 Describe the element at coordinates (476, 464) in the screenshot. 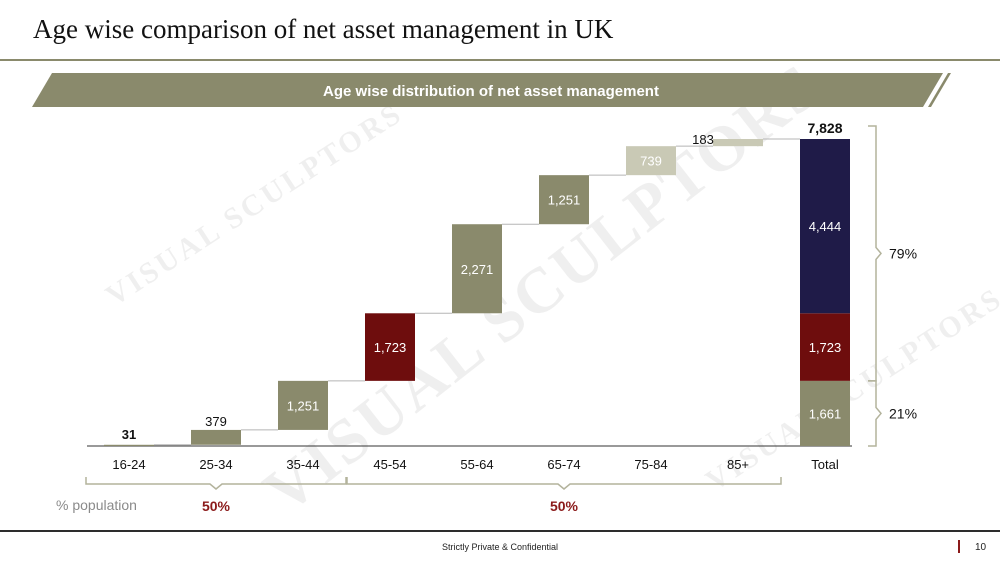

I see `x-tick-label: 55-64` at that location.